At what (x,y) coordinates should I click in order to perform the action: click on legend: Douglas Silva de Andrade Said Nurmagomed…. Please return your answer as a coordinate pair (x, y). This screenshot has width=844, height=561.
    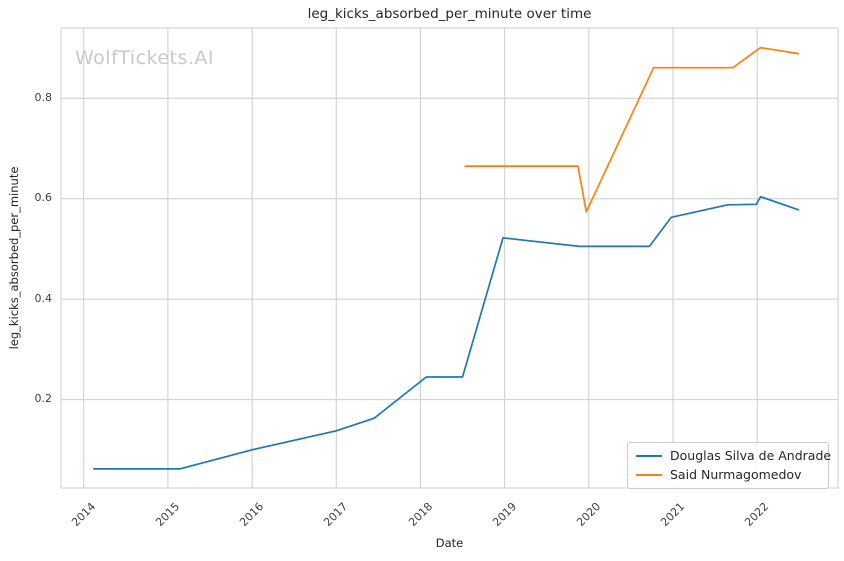
    Looking at the image, I should click on (729, 465).